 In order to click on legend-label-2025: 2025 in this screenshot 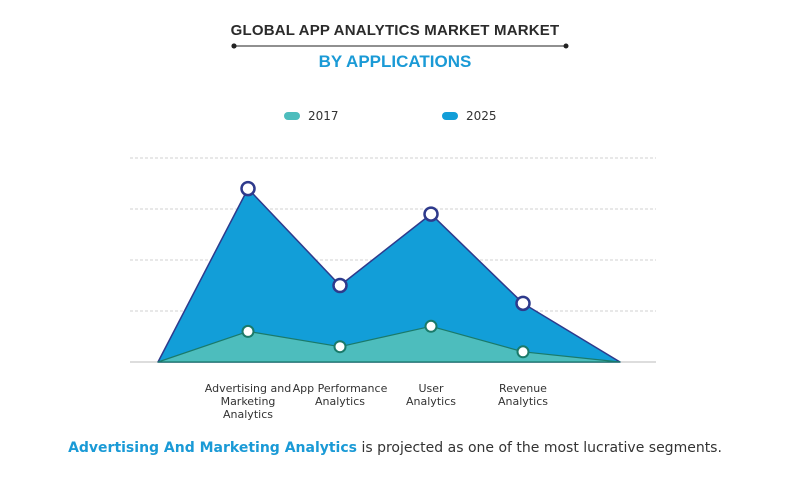, I will do `click(481, 116)`.